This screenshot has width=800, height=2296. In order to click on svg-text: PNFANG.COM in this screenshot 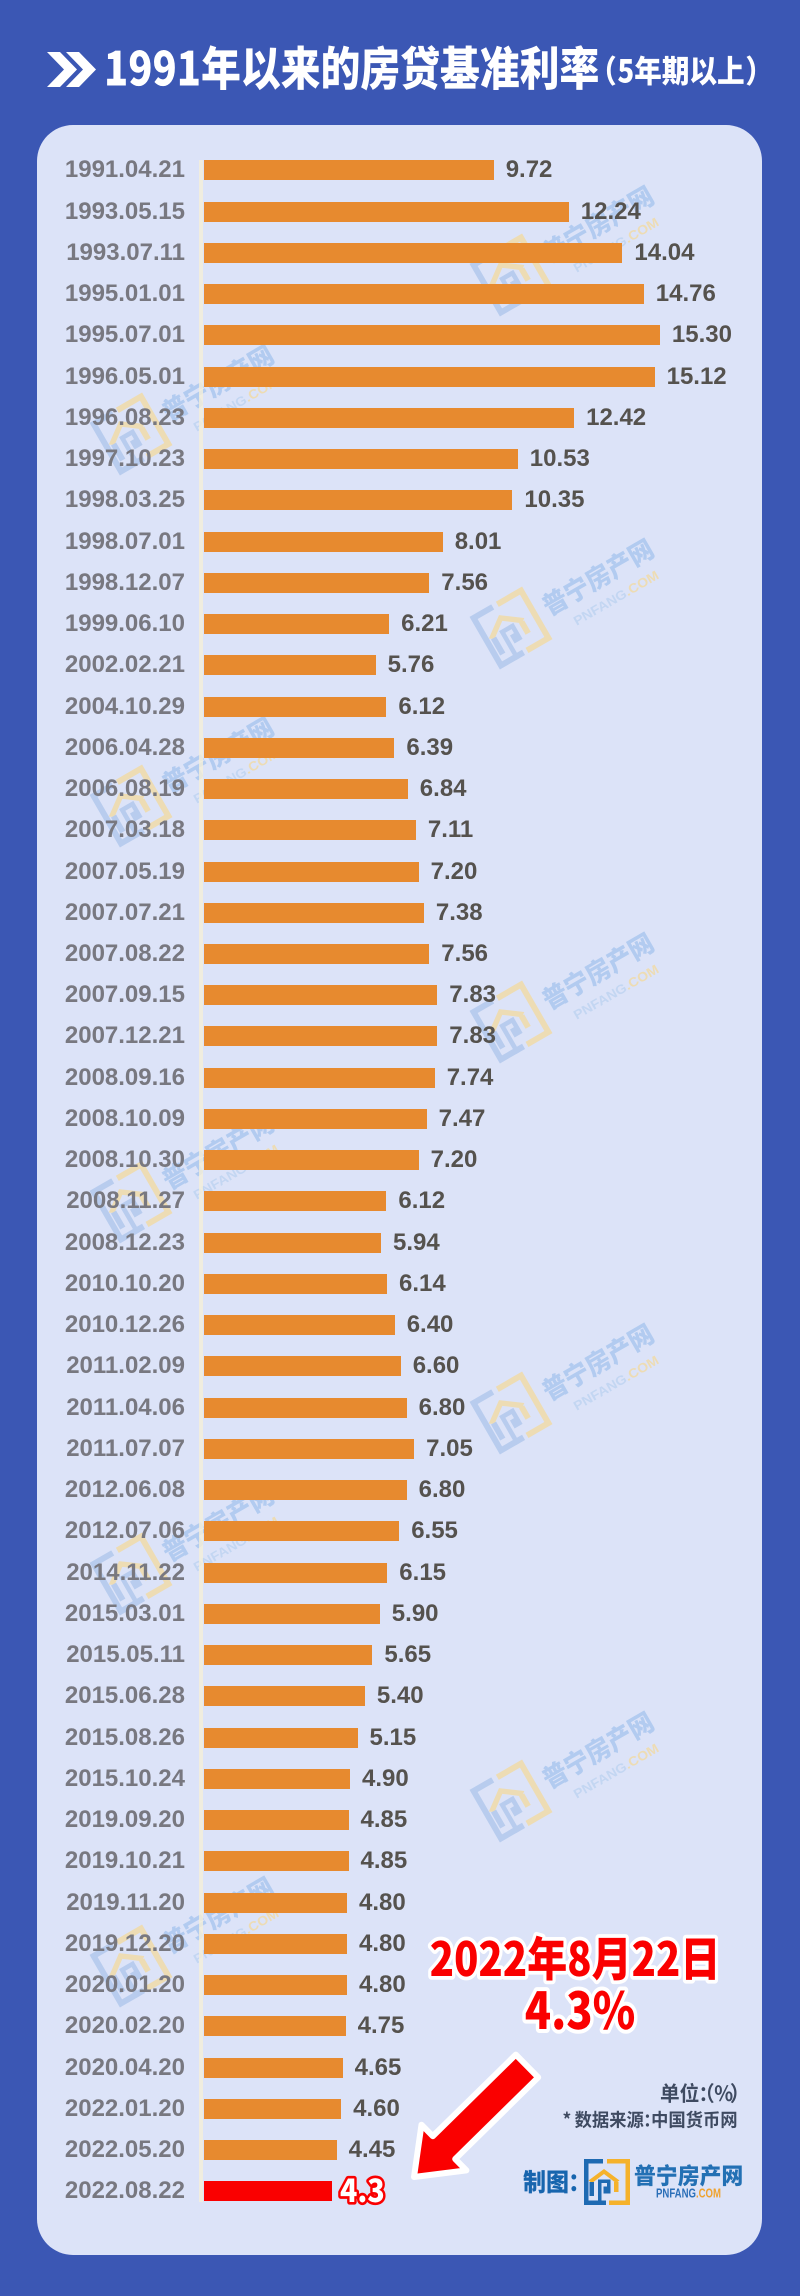, I will do `click(688, 2194)`.